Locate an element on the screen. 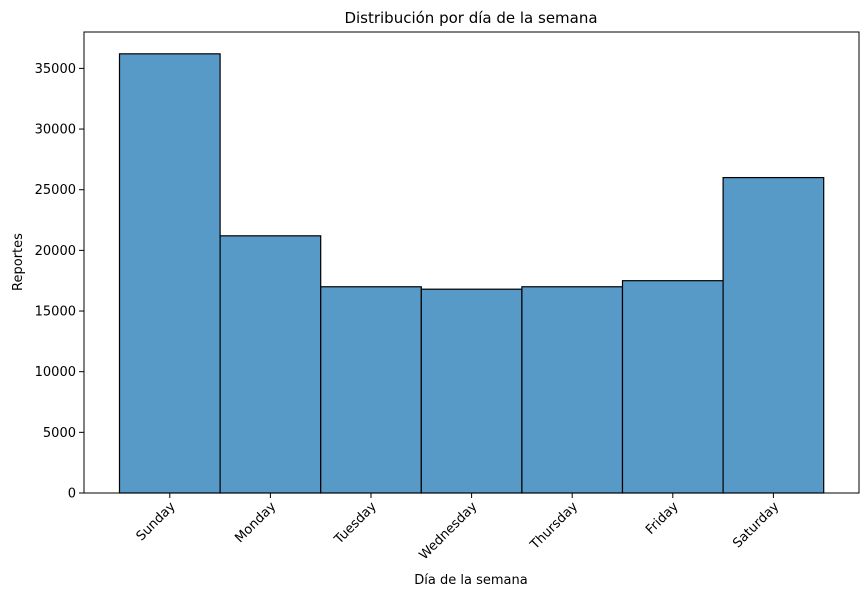  bar-wednesday is located at coordinates (471, 391).